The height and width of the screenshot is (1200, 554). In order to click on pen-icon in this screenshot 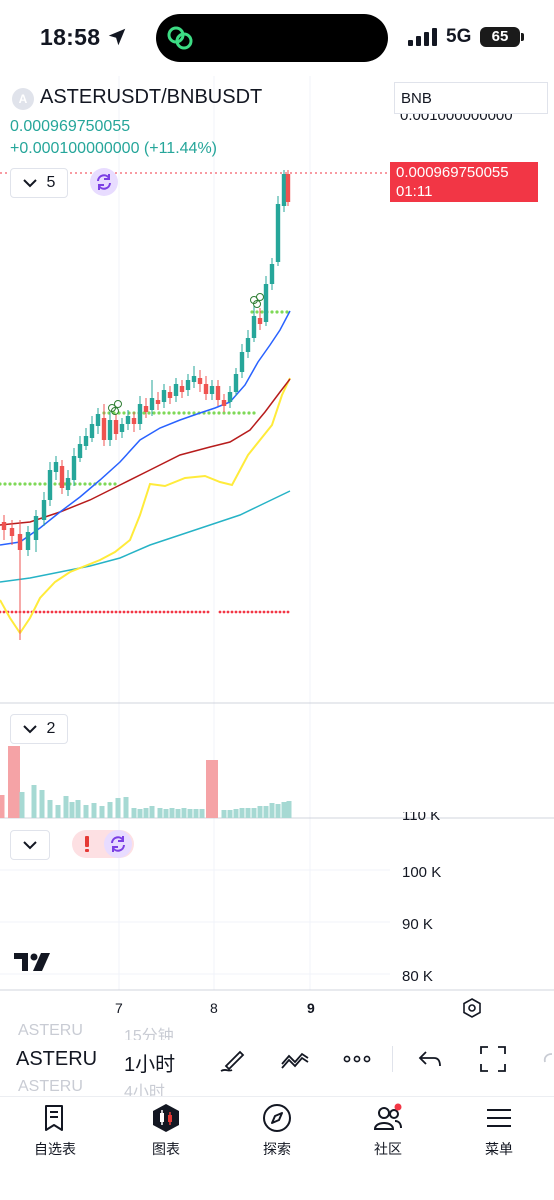, I will do `click(233, 1059)`.